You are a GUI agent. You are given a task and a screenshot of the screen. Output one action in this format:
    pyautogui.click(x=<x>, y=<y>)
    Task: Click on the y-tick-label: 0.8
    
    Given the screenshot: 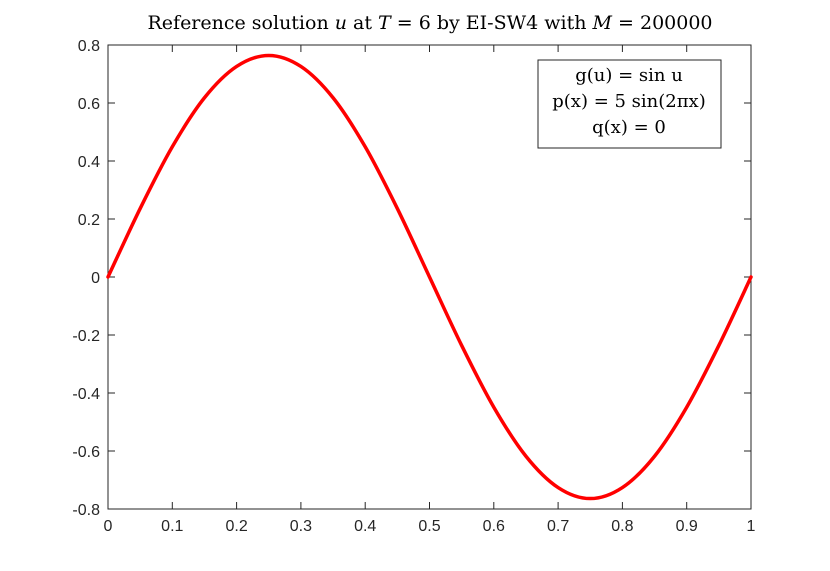 What is the action you would take?
    pyautogui.click(x=89, y=46)
    